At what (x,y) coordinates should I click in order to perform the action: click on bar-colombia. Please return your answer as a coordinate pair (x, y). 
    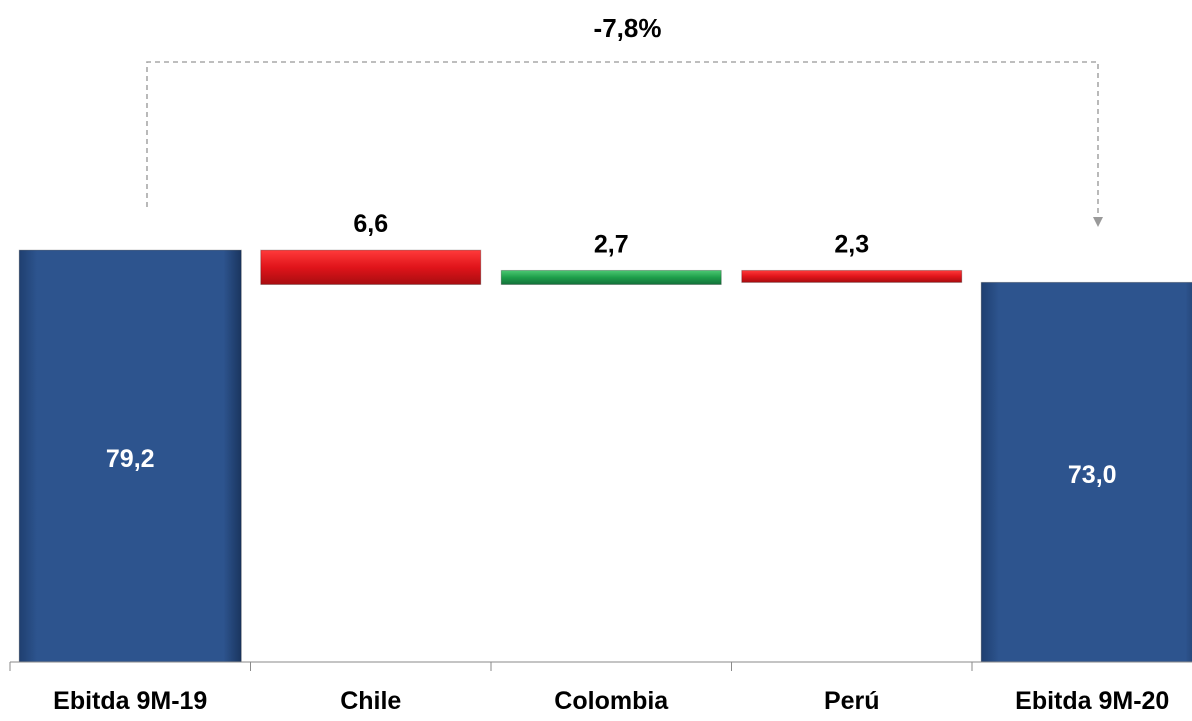
    Looking at the image, I should click on (611, 277).